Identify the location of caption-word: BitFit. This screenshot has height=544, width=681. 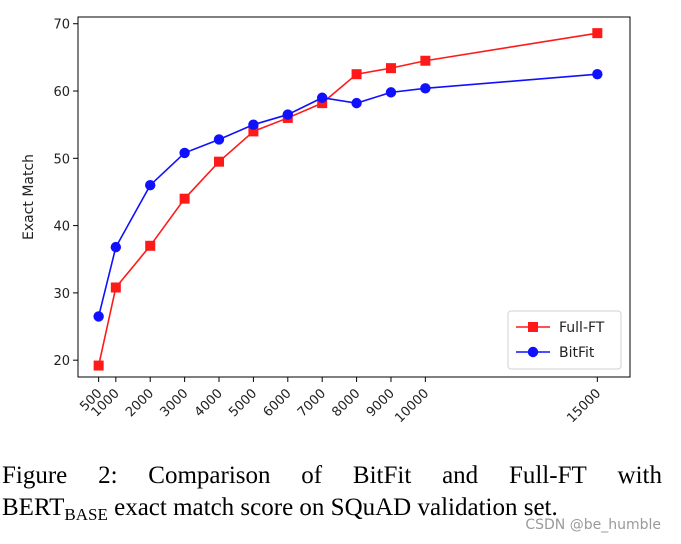
(382, 475).